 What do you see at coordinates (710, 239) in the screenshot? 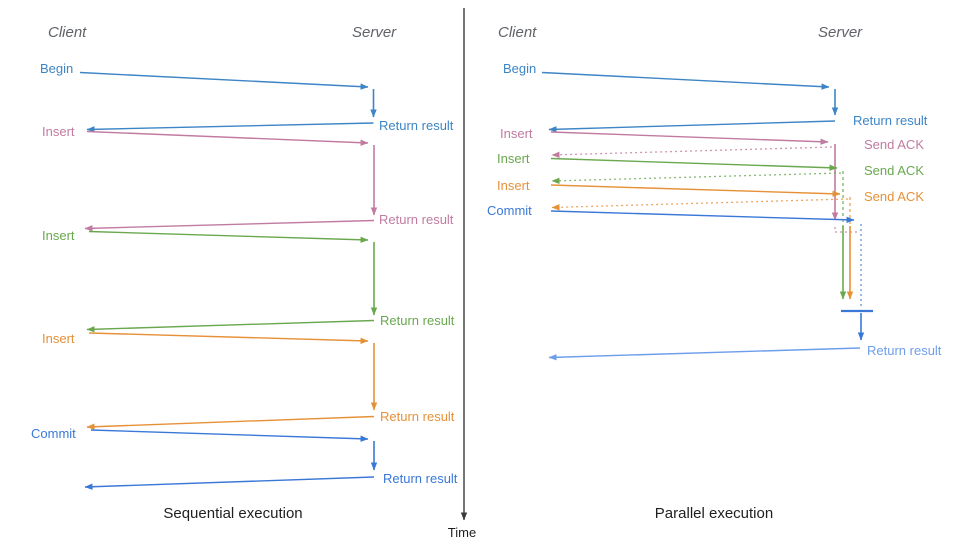
I see `op-insert-3: Insert Send ACK` at bounding box center [710, 239].